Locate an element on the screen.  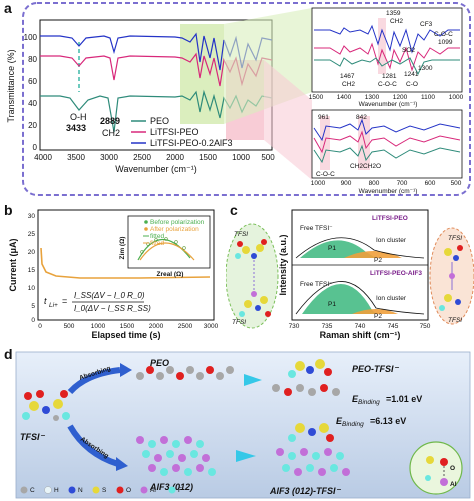
svg-text: 1400 is located at coordinates (344, 97).